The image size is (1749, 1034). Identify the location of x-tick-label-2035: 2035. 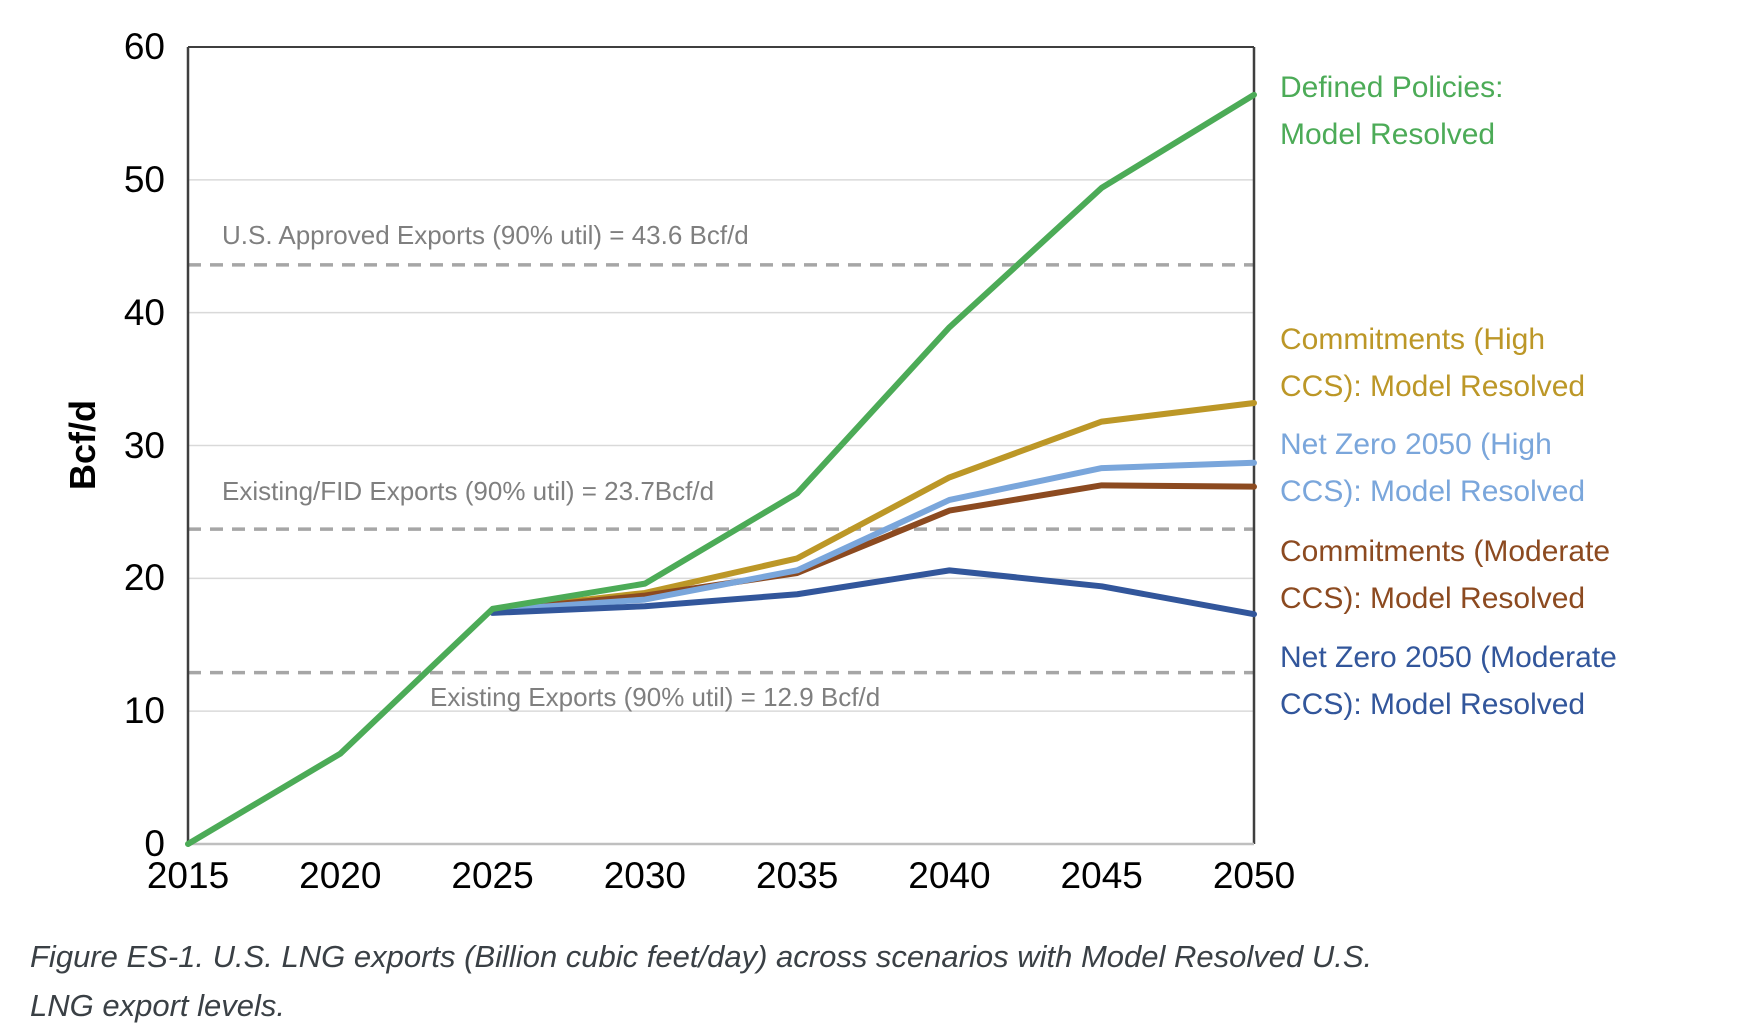
(797, 875).